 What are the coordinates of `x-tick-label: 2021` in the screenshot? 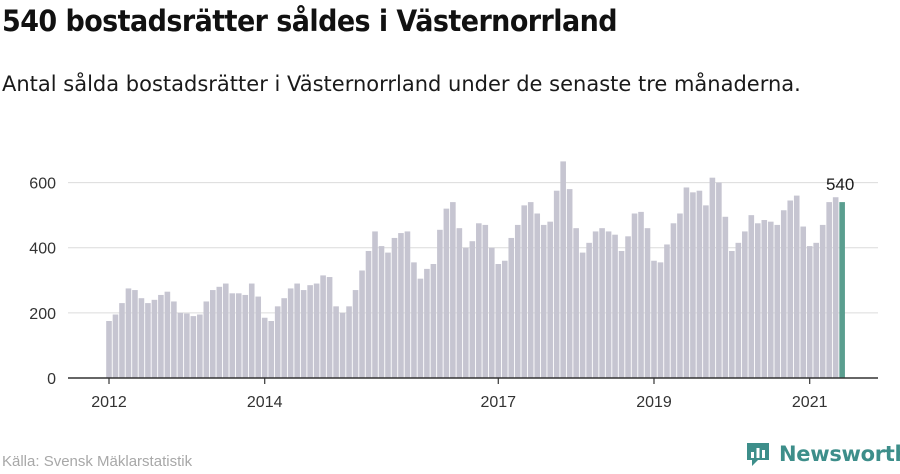 It's located at (810, 402).